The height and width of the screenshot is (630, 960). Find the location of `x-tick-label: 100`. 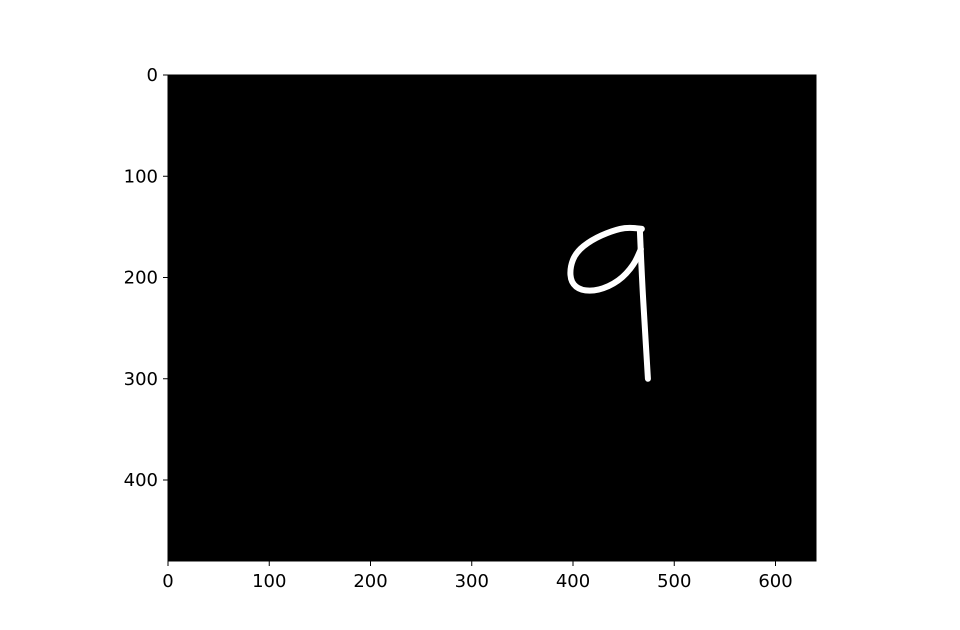

x-tick-label: 100 is located at coordinates (269, 581).